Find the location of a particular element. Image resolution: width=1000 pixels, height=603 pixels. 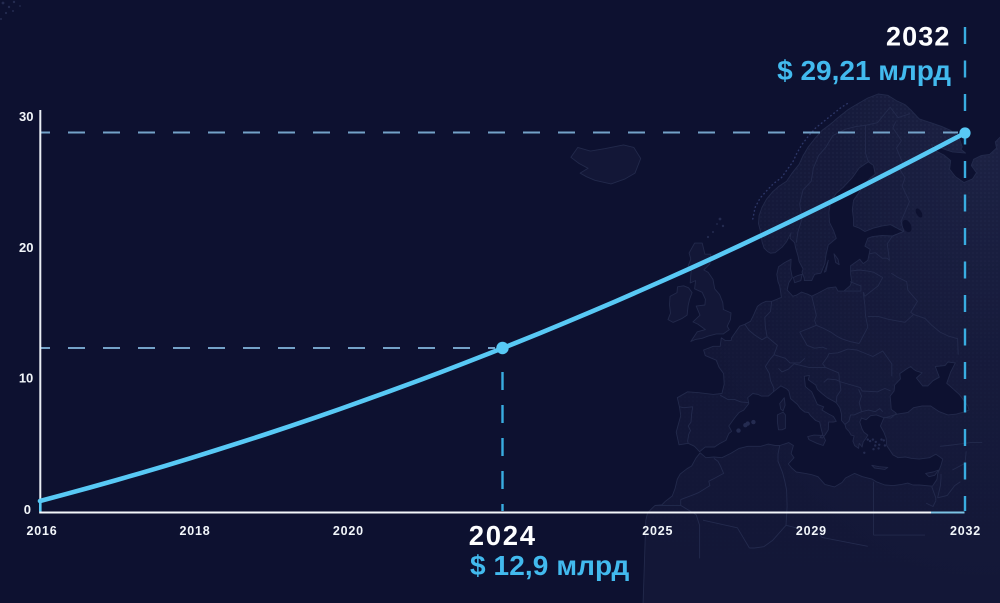

svg-text: 30 is located at coordinates (26, 116).